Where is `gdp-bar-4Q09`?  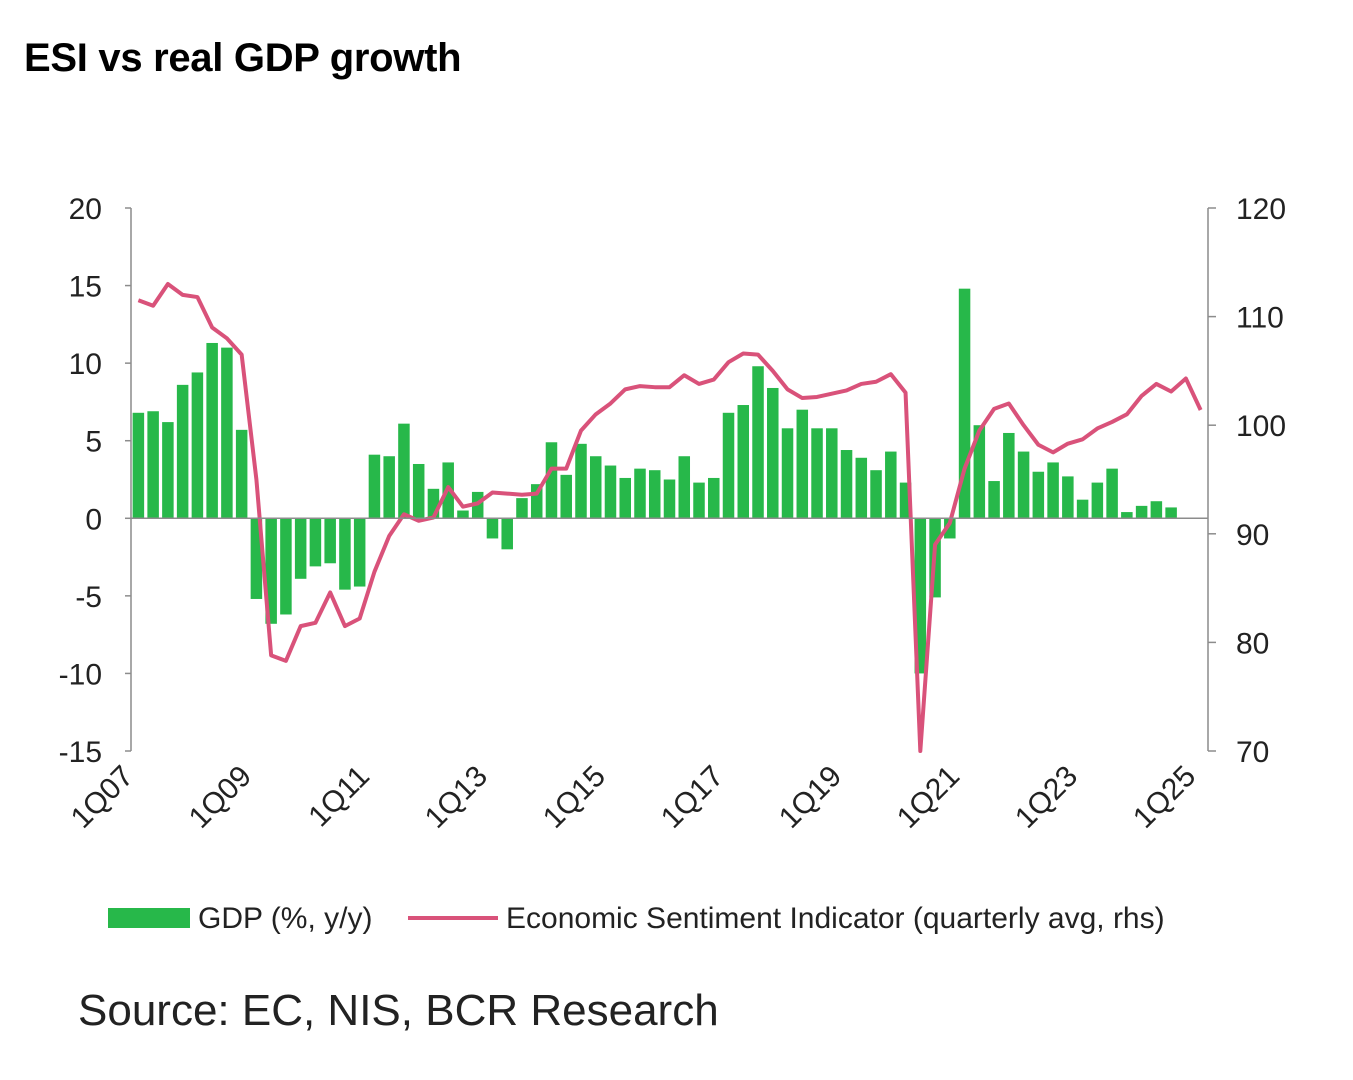 gdp-bar-4Q09 is located at coordinates (300, 548).